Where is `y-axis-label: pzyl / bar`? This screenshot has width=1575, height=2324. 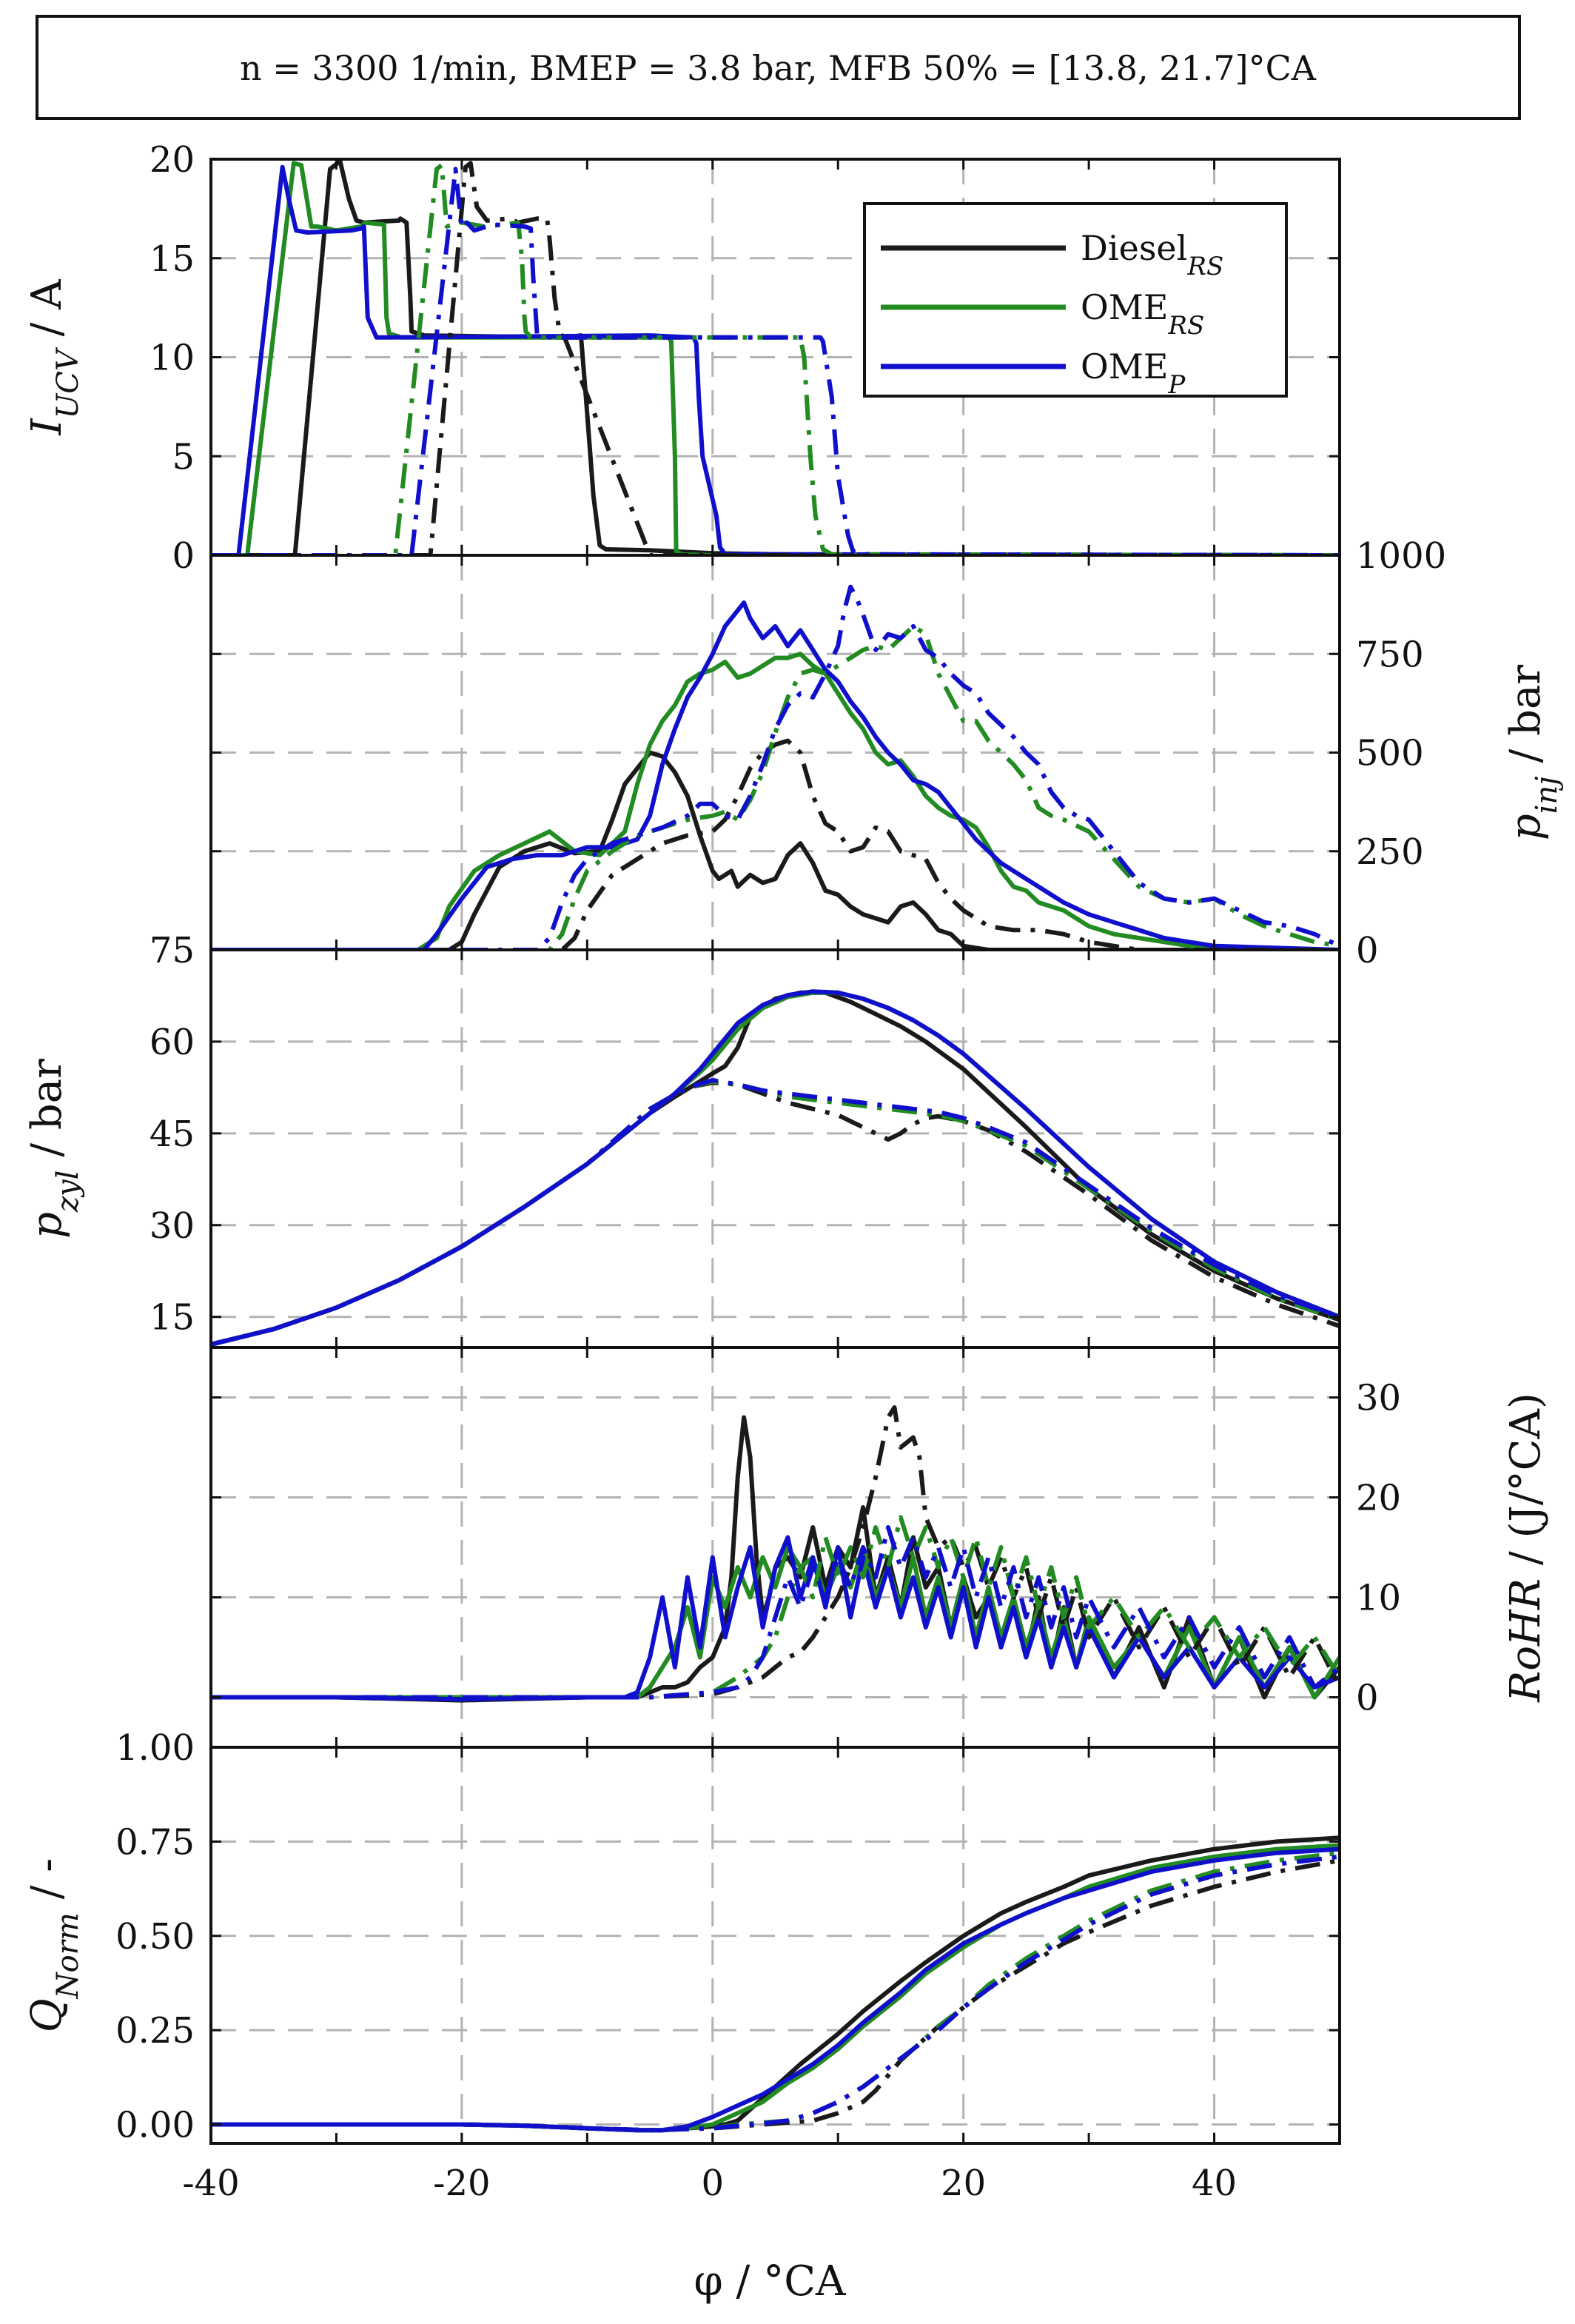
y-axis-label: pzyl / bar is located at coordinates (54, 1149).